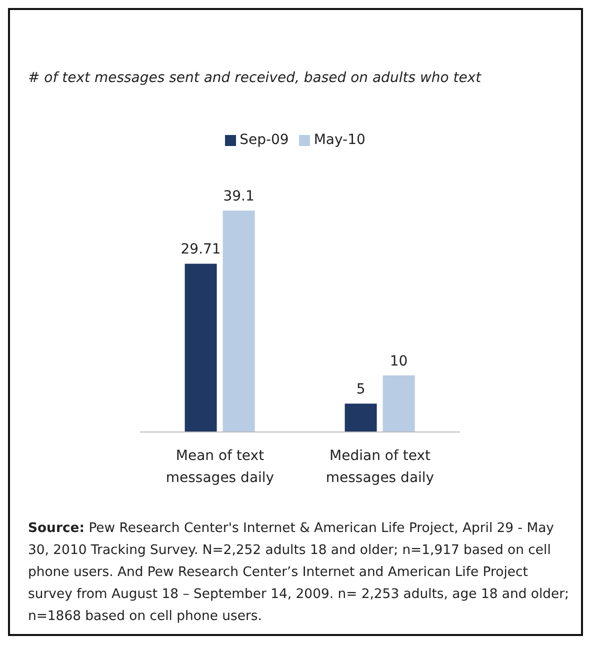 This screenshot has height=648, width=595. I want to click on data-label: 5, so click(361, 390).